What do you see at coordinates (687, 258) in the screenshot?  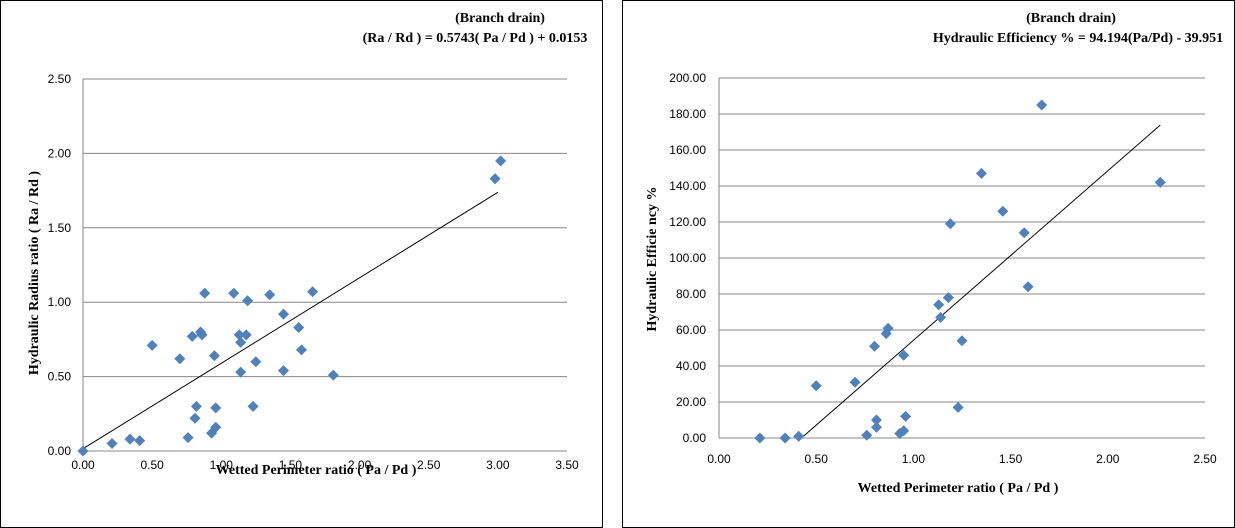 I see `right-y-tick-label: 100.00` at bounding box center [687, 258].